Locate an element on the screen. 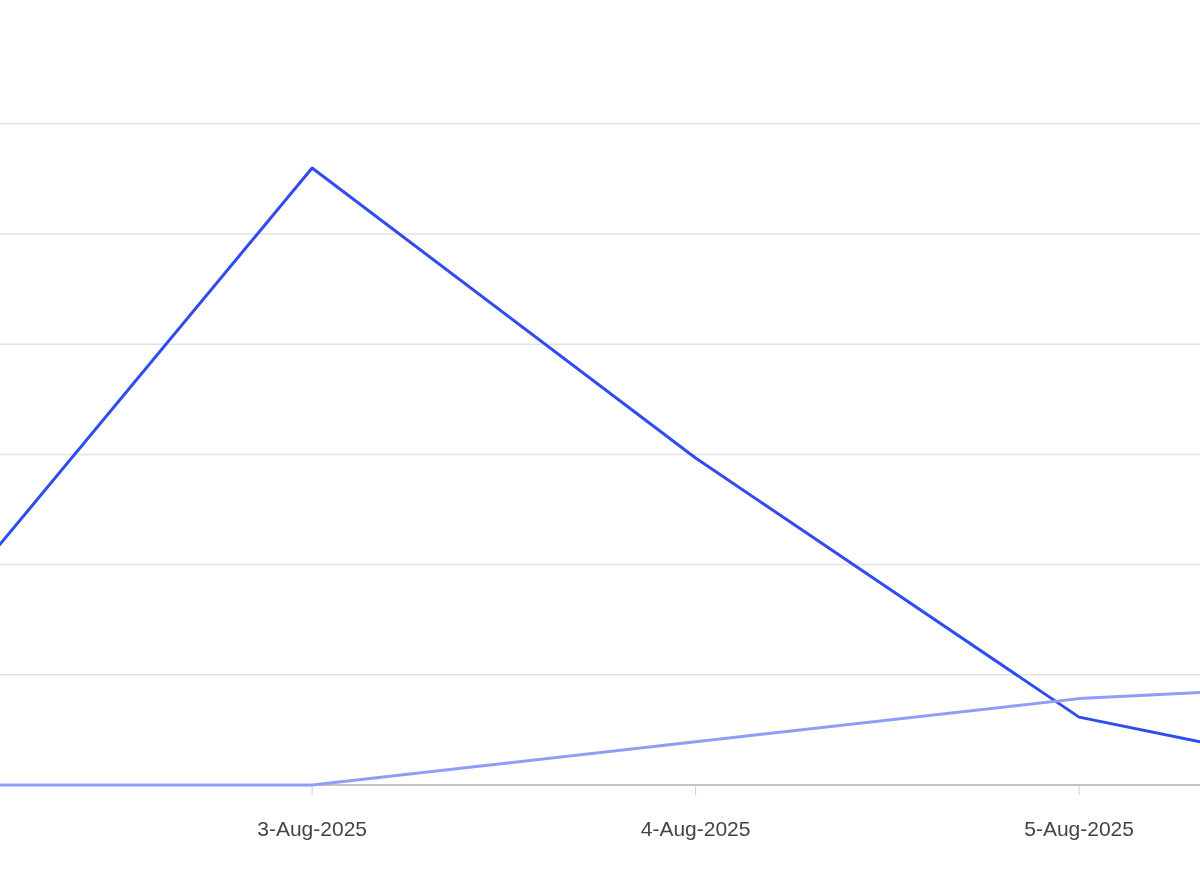 This screenshot has height=872, width=1200. x-tick-label: 4-Aug-2025 is located at coordinates (695, 828).